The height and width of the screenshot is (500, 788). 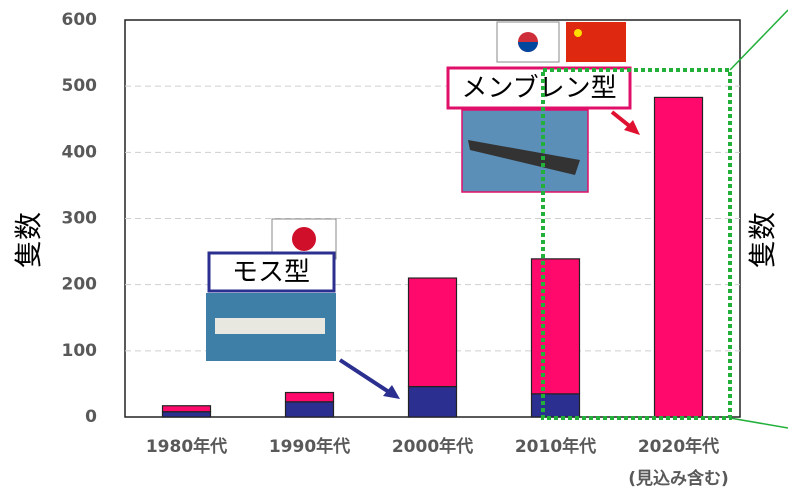 I want to click on y-tick-label: 300, so click(x=80, y=219).